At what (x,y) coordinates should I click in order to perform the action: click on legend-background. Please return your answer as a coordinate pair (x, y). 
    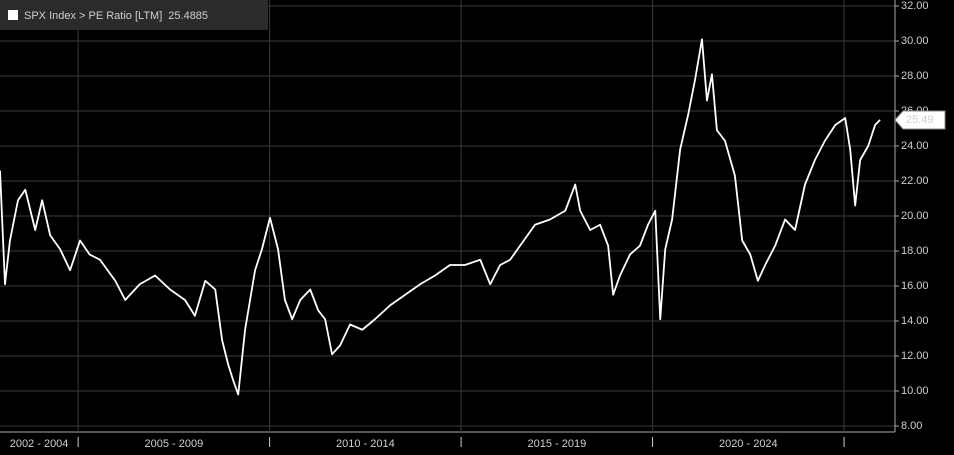
    Looking at the image, I should click on (134, 15).